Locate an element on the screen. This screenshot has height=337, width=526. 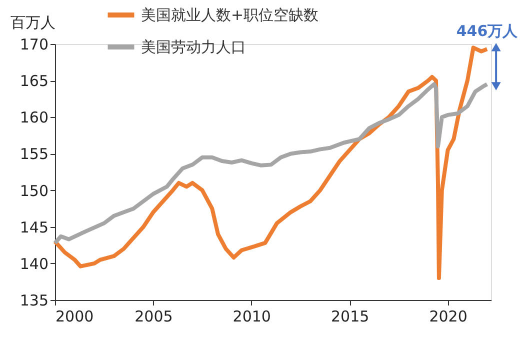
legend-label: 美国劳动力人口 is located at coordinates (193, 47).